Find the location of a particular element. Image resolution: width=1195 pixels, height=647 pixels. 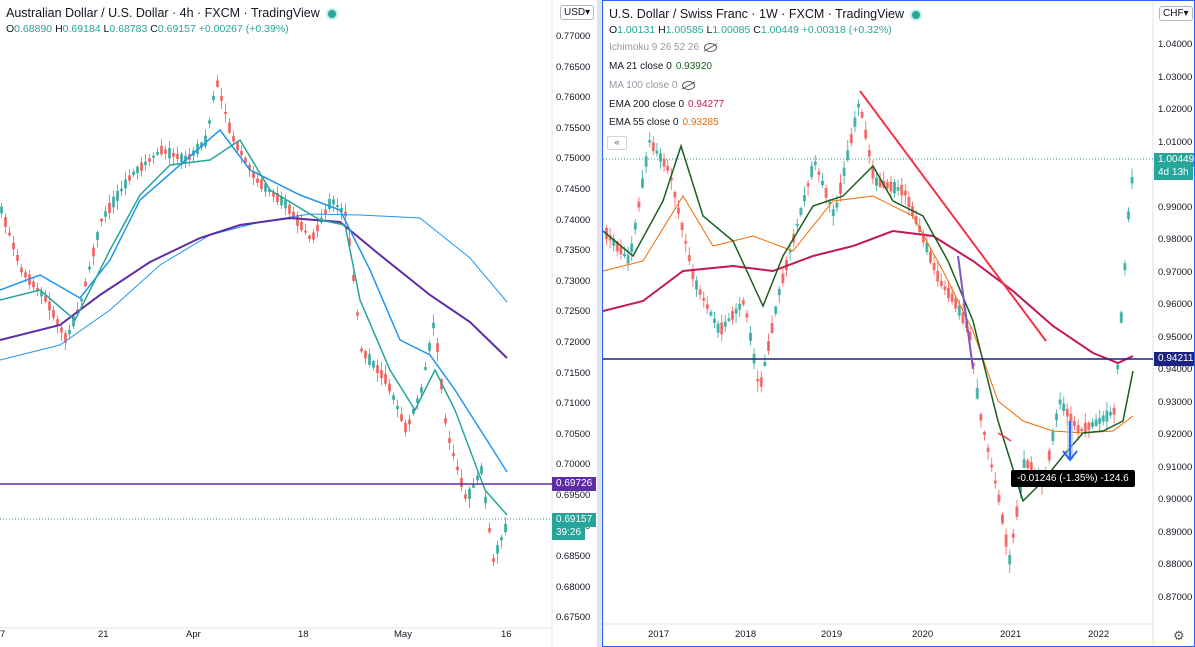

indicator-value: 0.94277 is located at coordinates (706, 104).